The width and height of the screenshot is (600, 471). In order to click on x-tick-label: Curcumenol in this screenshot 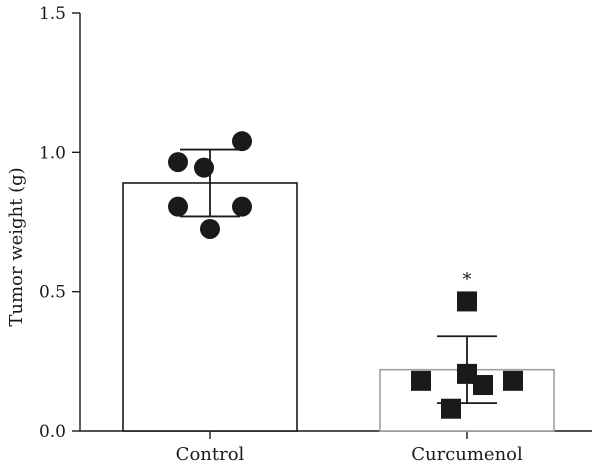, I will do `click(467, 454)`.